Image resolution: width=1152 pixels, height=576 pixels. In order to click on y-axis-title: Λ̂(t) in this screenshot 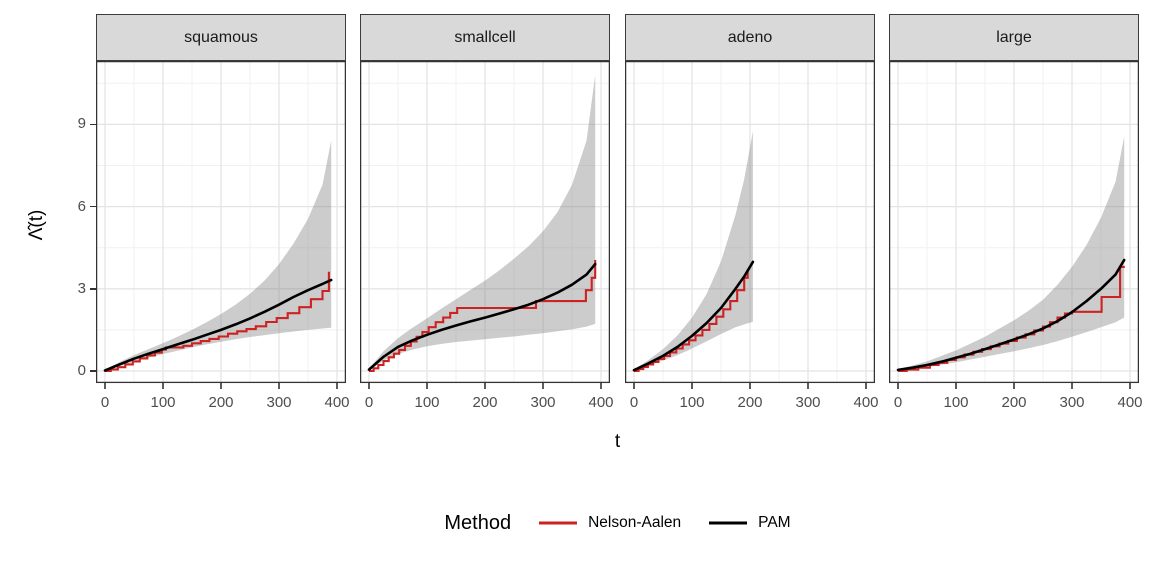, I will do `click(36, 225)`.